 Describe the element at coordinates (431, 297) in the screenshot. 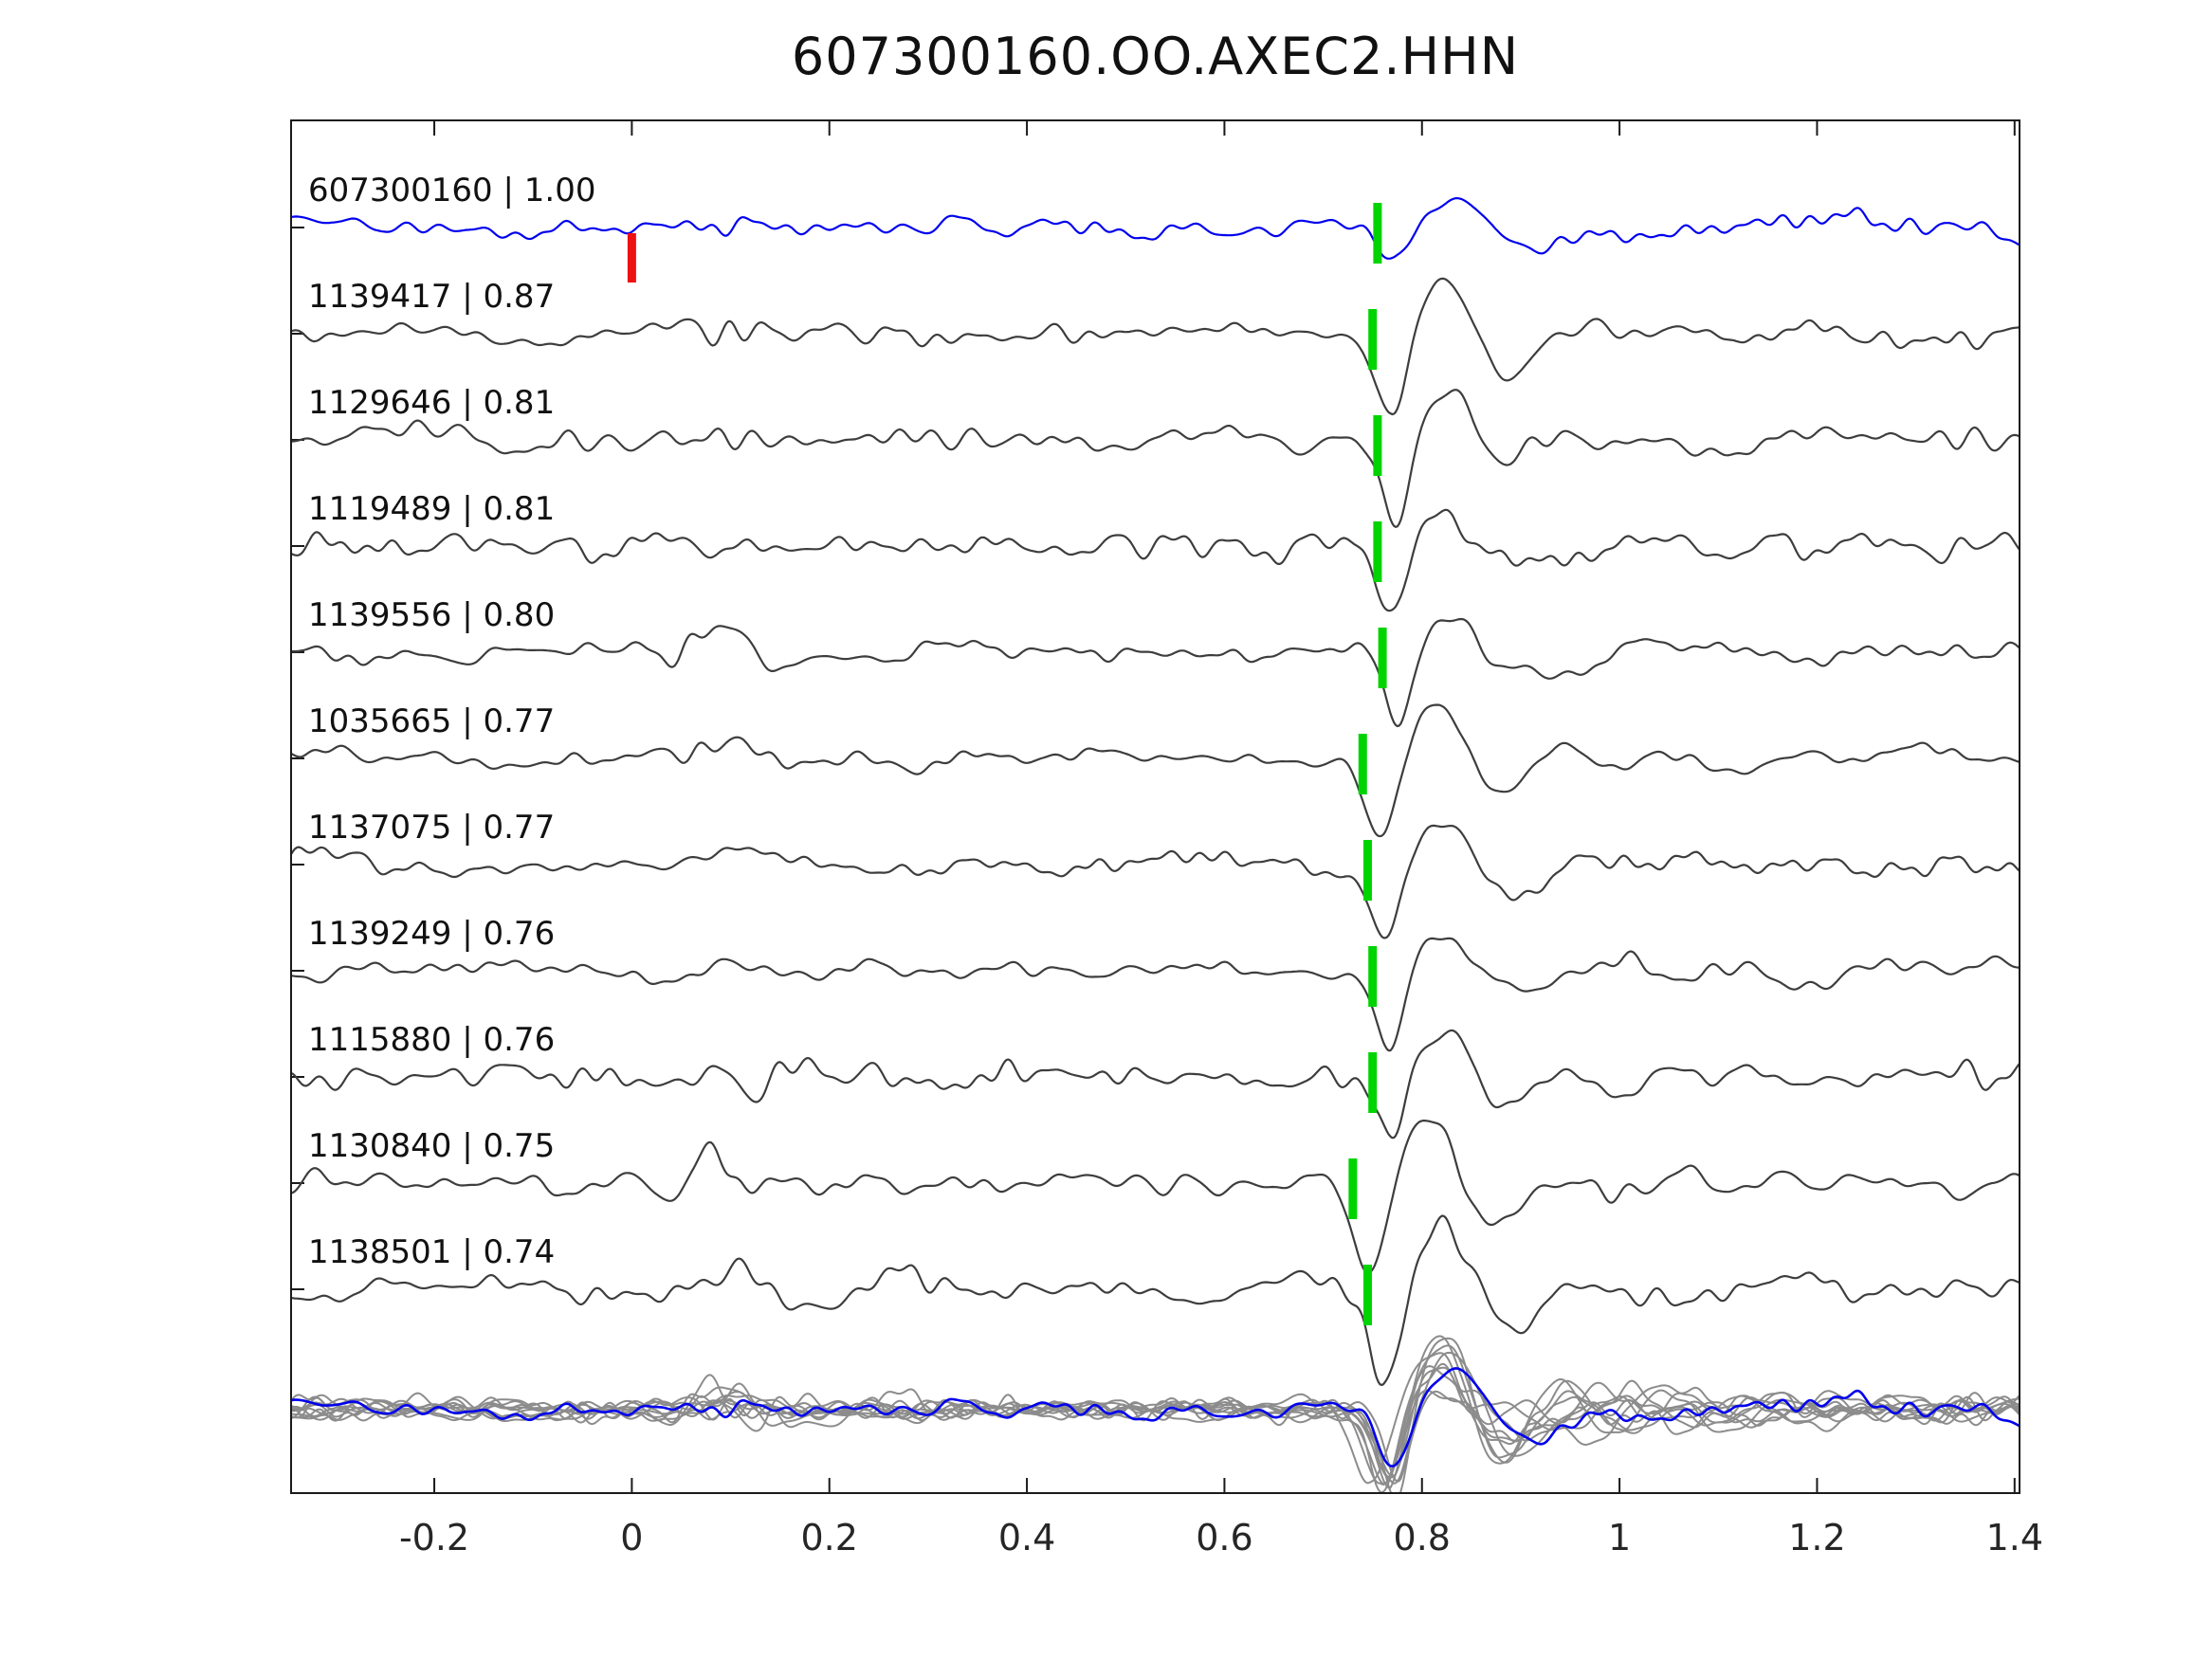

I see `trace-label: 1139417 | 0.87` at that location.